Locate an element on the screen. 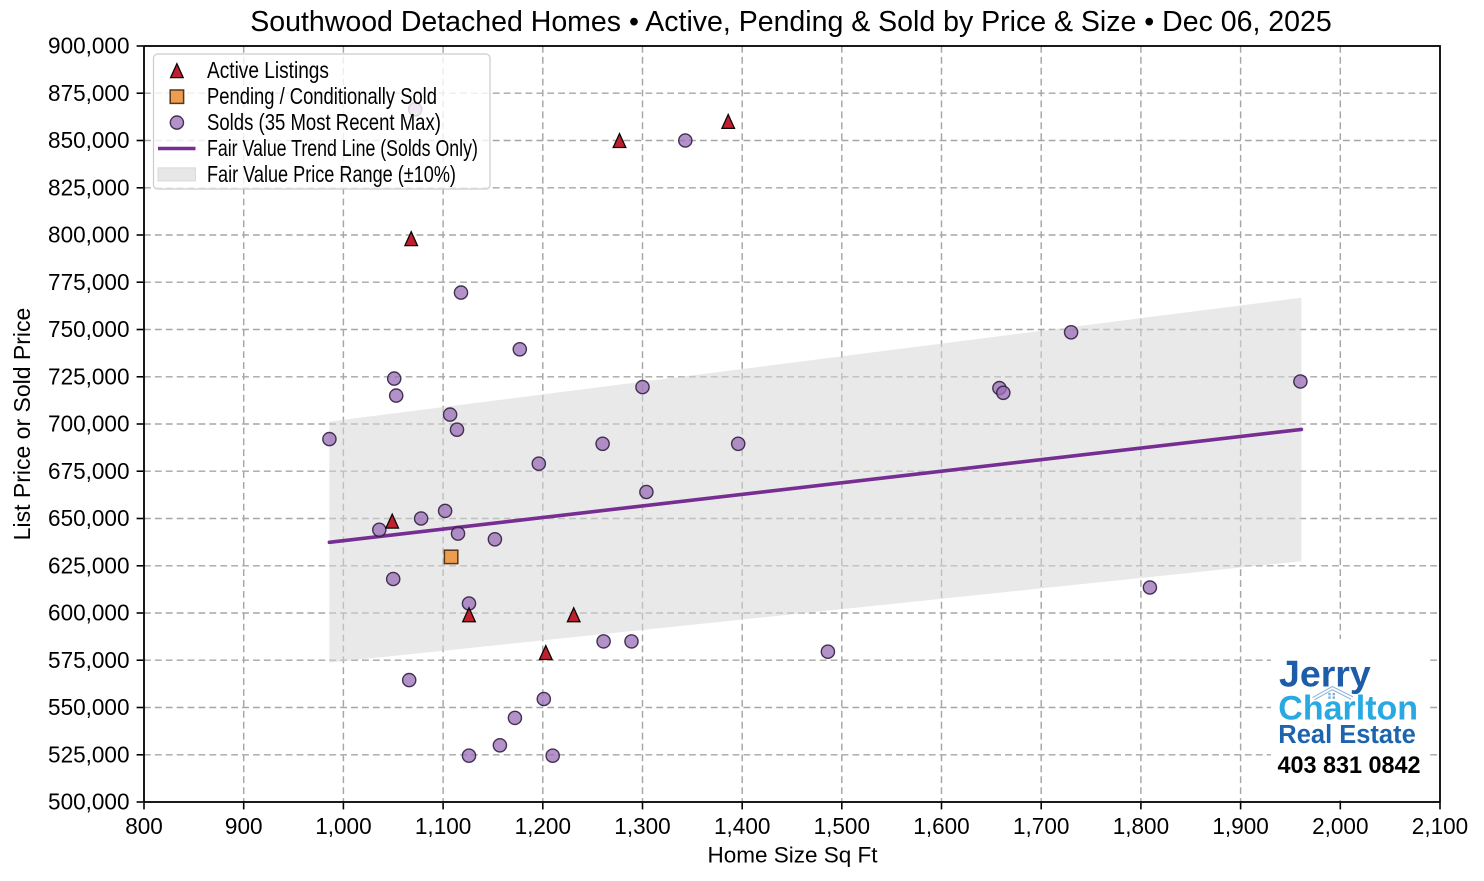 The width and height of the screenshot is (1484, 881). svg-text: 850,000 is located at coordinates (88, 140).